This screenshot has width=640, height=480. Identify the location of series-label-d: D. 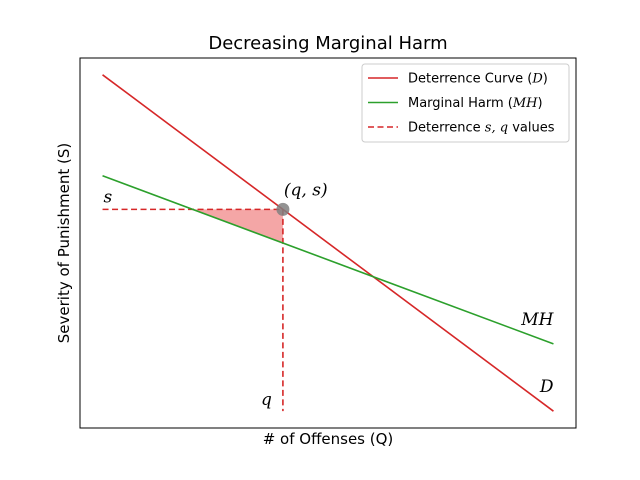
(546, 387).